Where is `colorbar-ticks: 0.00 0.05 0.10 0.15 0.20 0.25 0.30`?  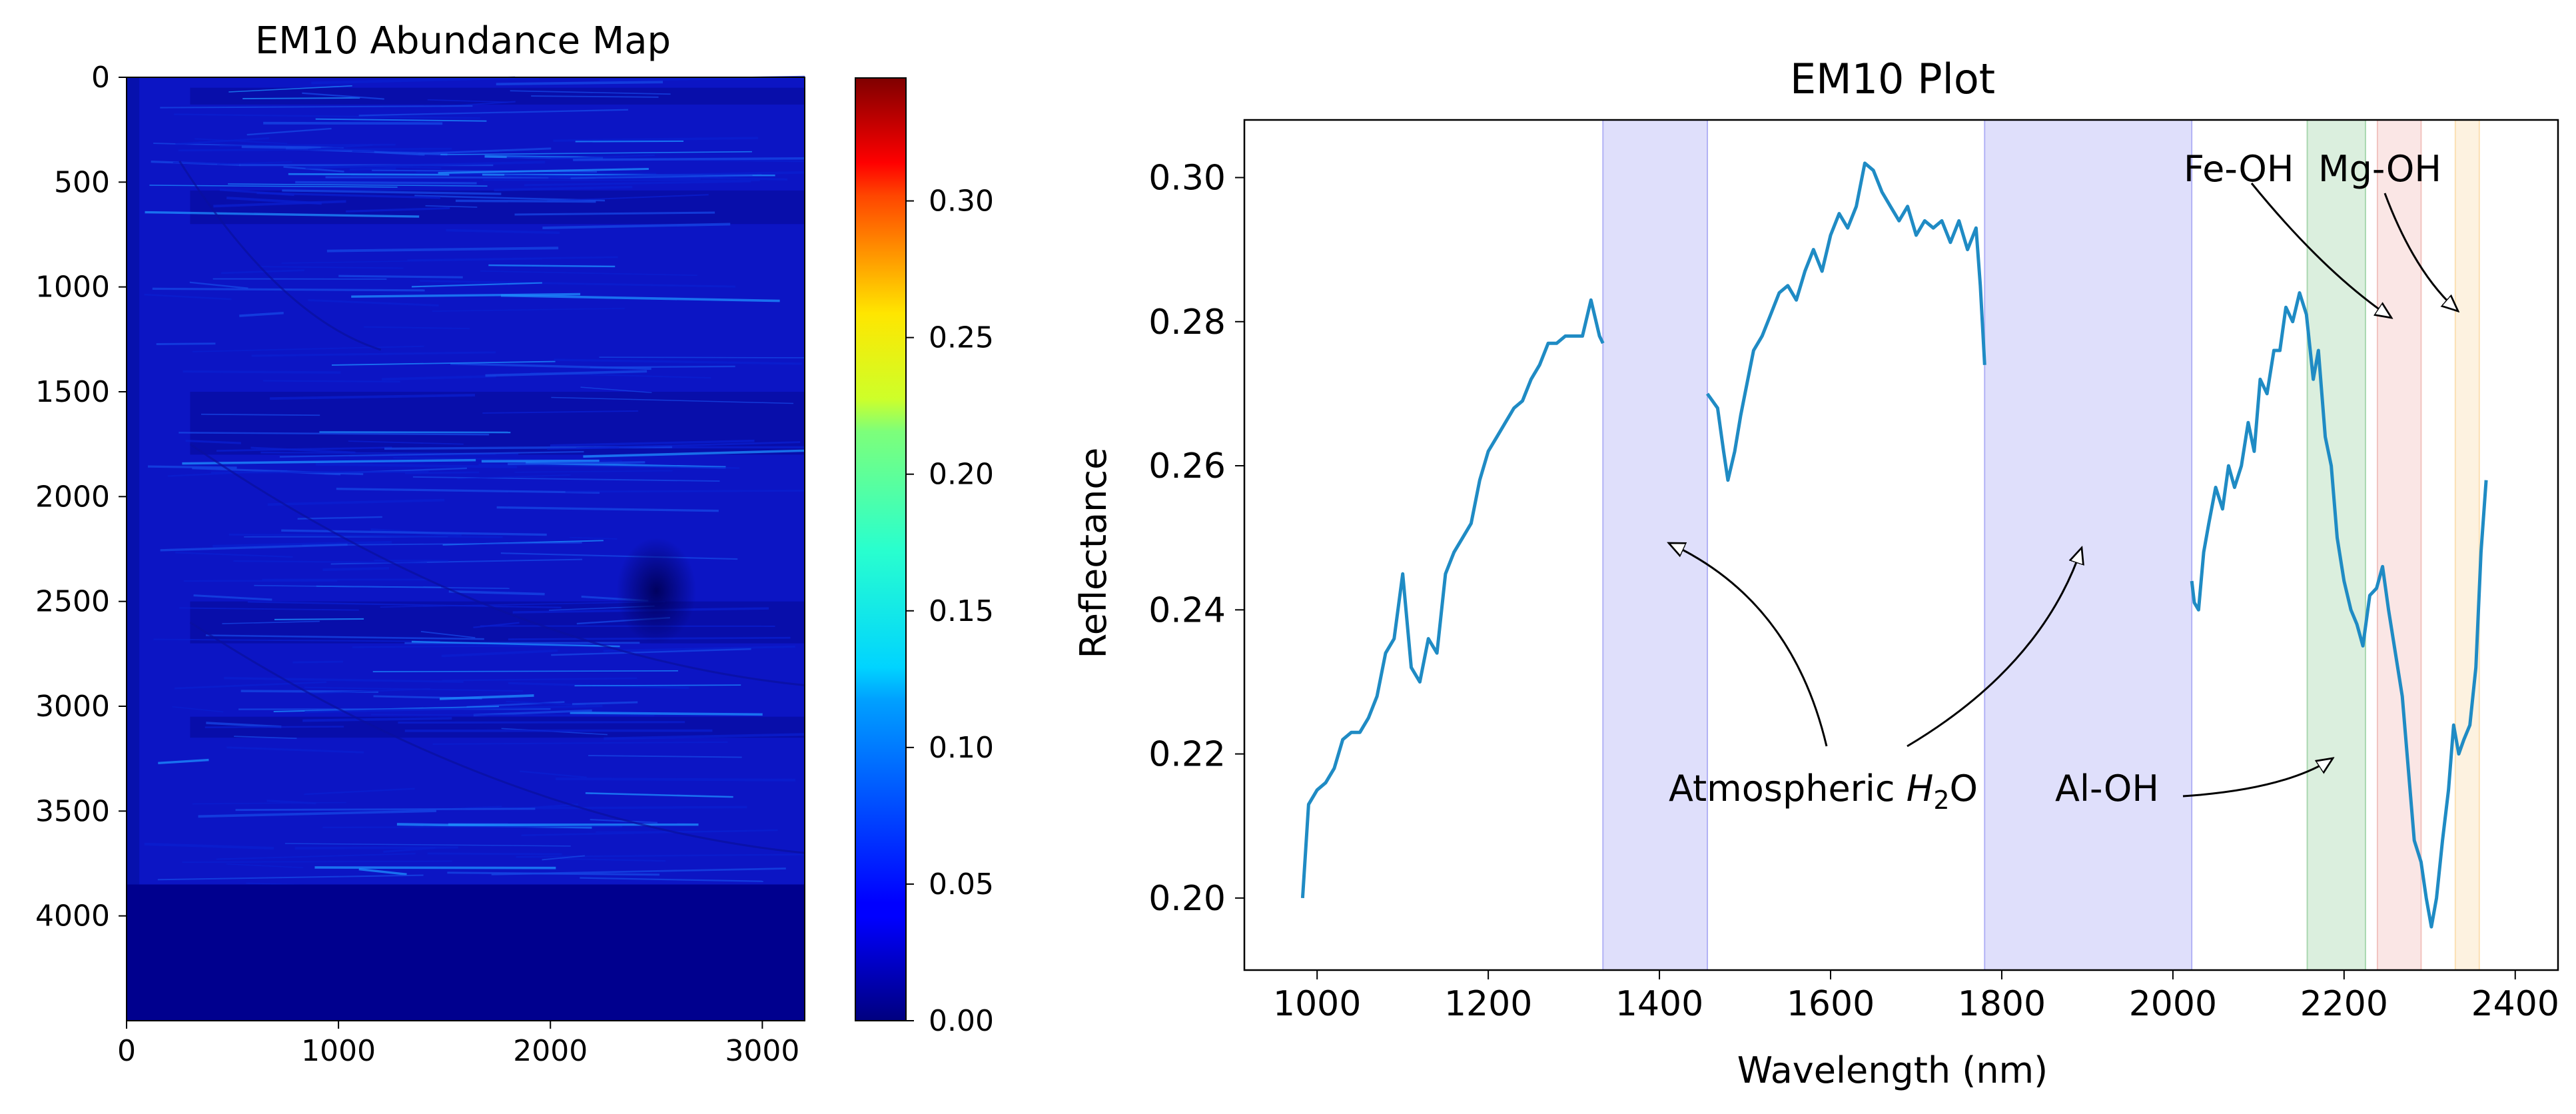 colorbar-ticks: 0.00 0.05 0.10 0.15 0.20 0.25 0.30 is located at coordinates (950, 611).